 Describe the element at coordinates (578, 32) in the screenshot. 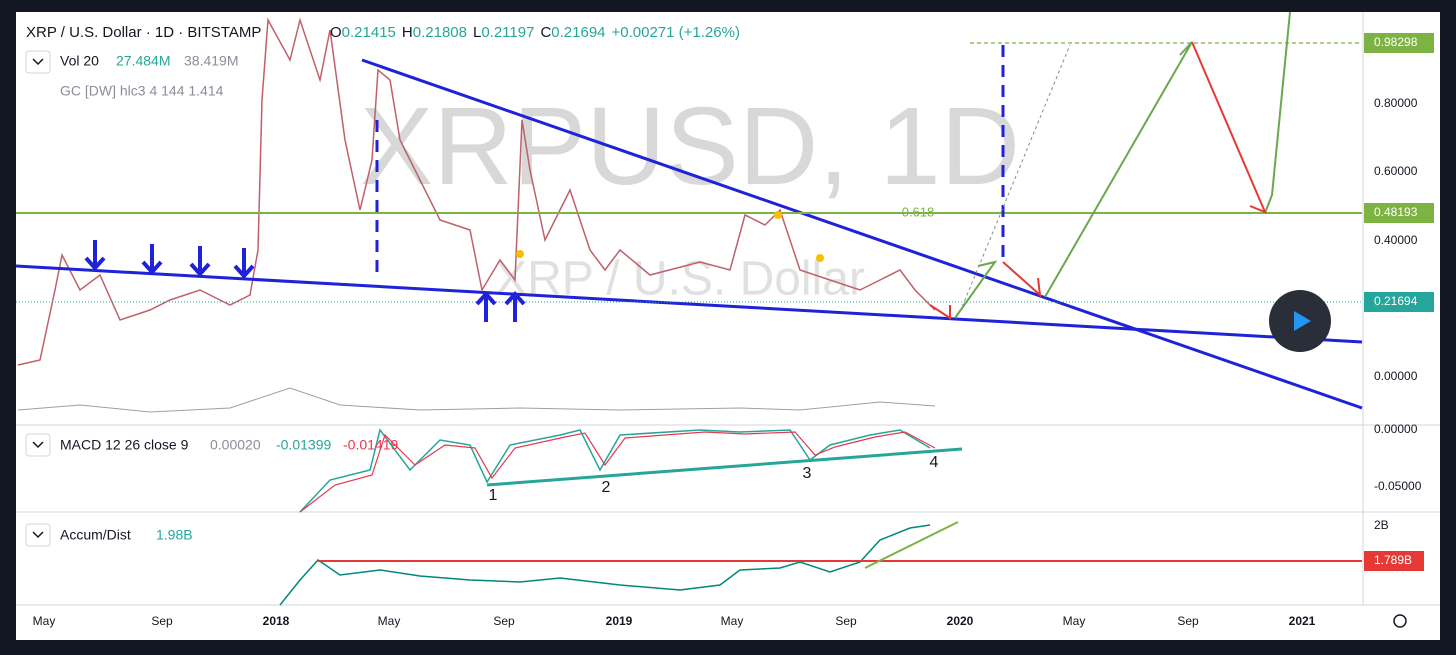

I see `close: 0.21694` at that location.